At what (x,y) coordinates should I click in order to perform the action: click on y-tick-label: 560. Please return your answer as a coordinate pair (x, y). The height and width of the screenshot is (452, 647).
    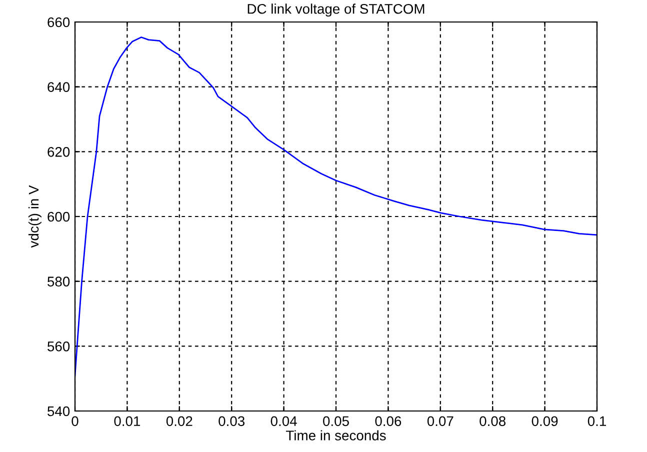
    Looking at the image, I should click on (59, 347).